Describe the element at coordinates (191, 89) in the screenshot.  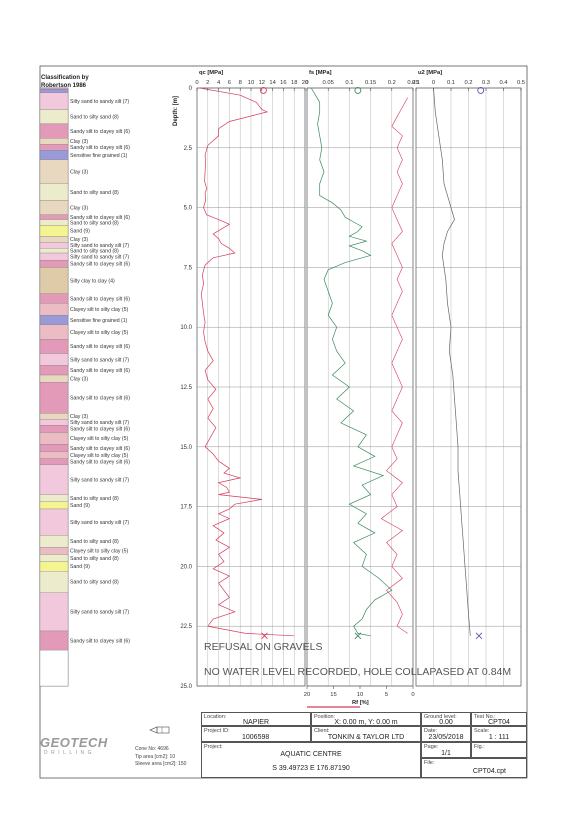
I see `depth-tick-label: 0` at that location.